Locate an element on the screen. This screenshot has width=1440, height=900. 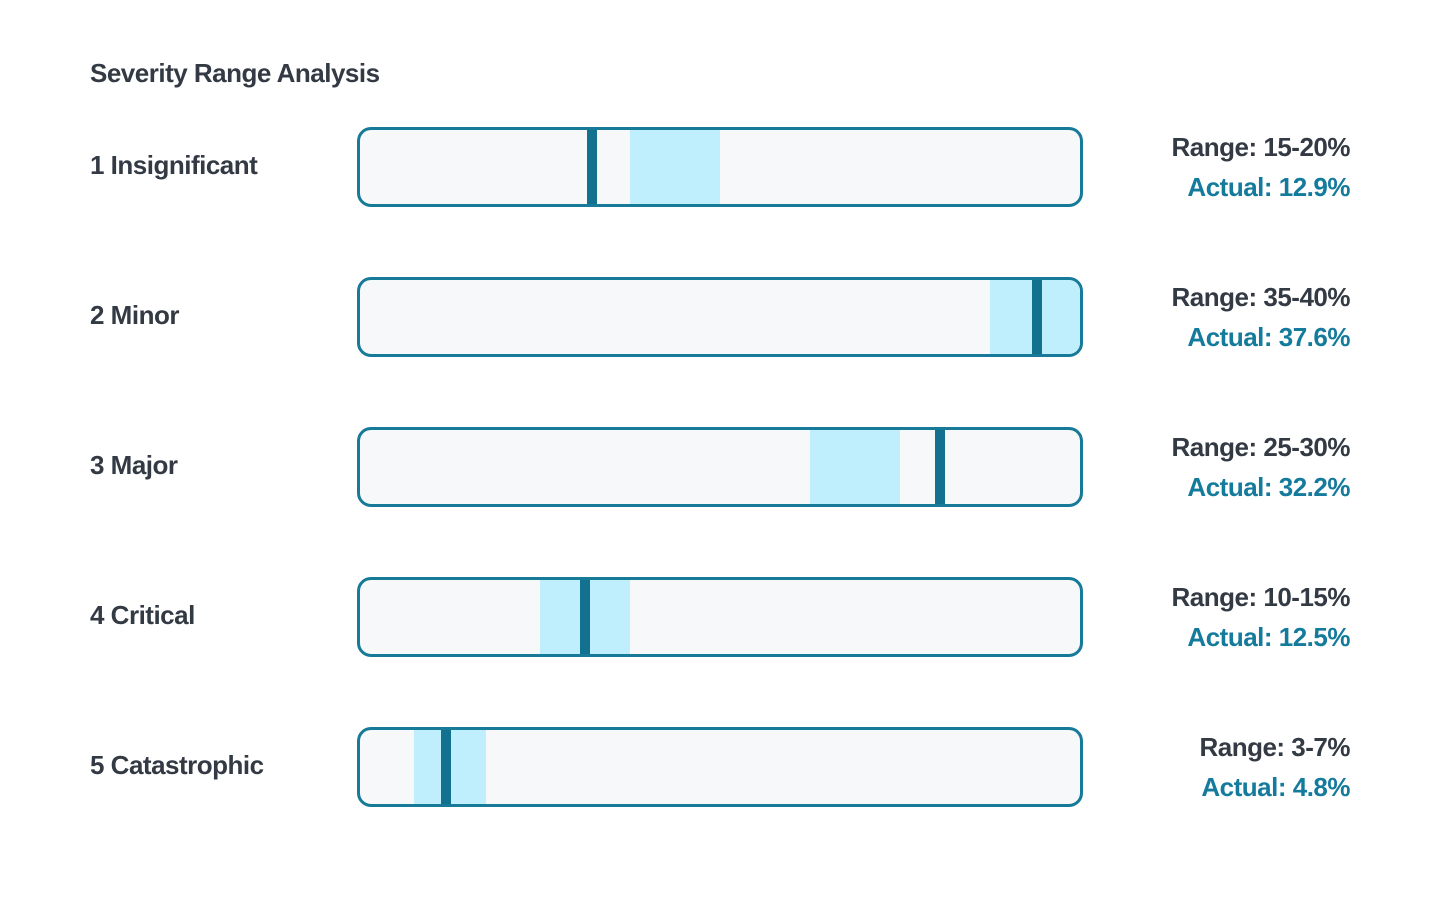
range-text: Range: 10-15% is located at coordinates (1261, 597).